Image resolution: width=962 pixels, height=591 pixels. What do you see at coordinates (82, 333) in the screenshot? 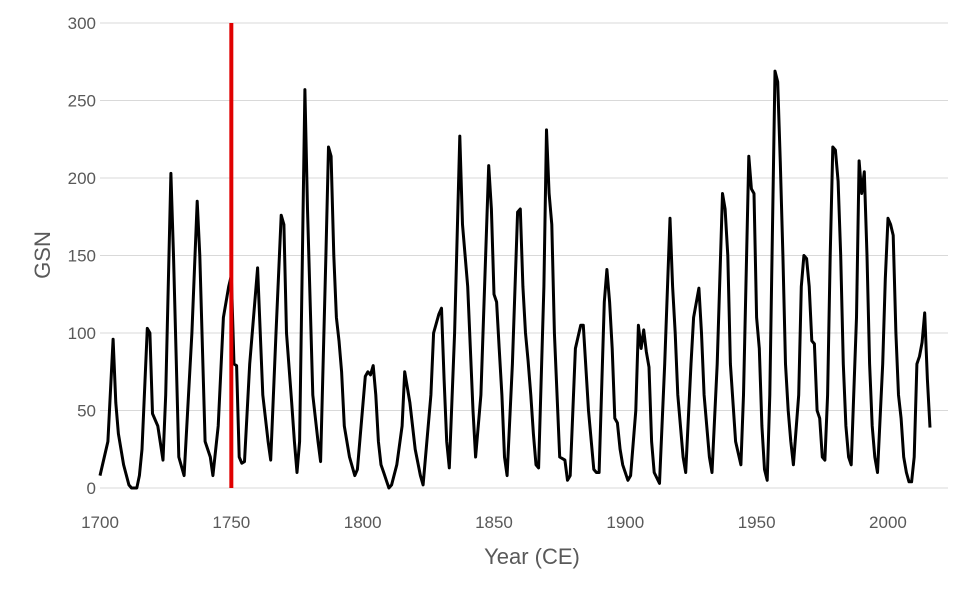
I see `y-tick-label: 100` at bounding box center [82, 333].